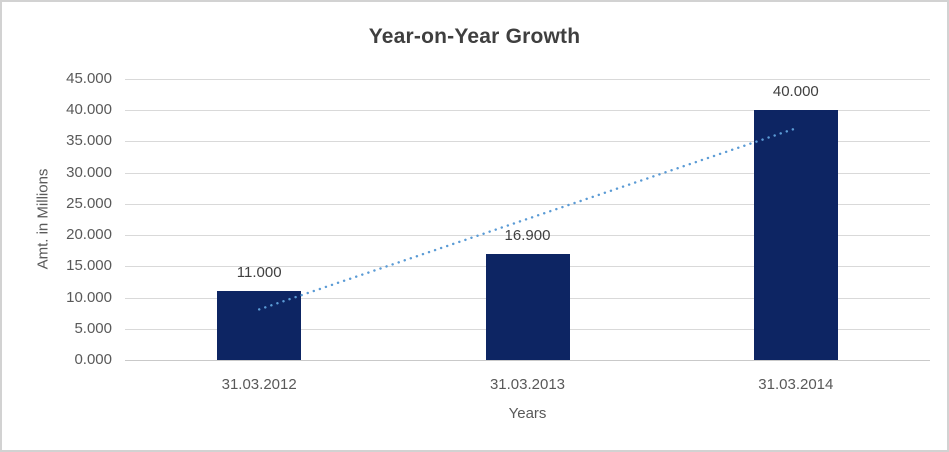  Describe the element at coordinates (259, 384) in the screenshot. I see `x-tick-label: 31.03.2012` at that location.